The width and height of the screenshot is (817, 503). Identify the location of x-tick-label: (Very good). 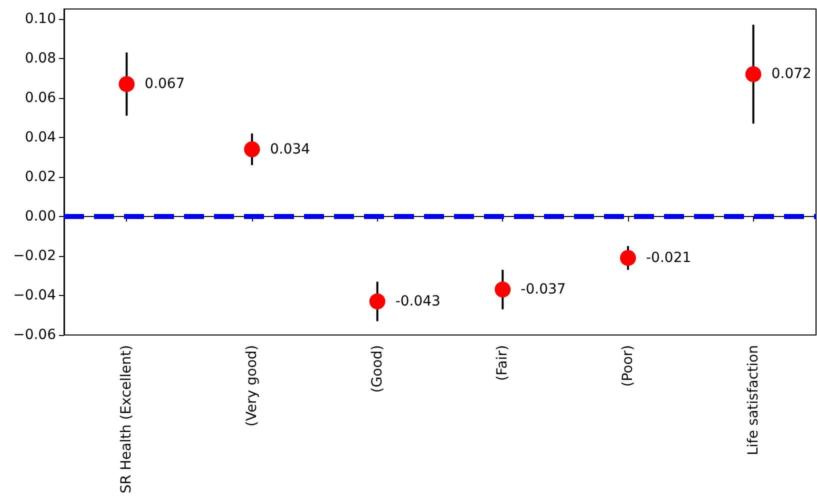
(252, 385).